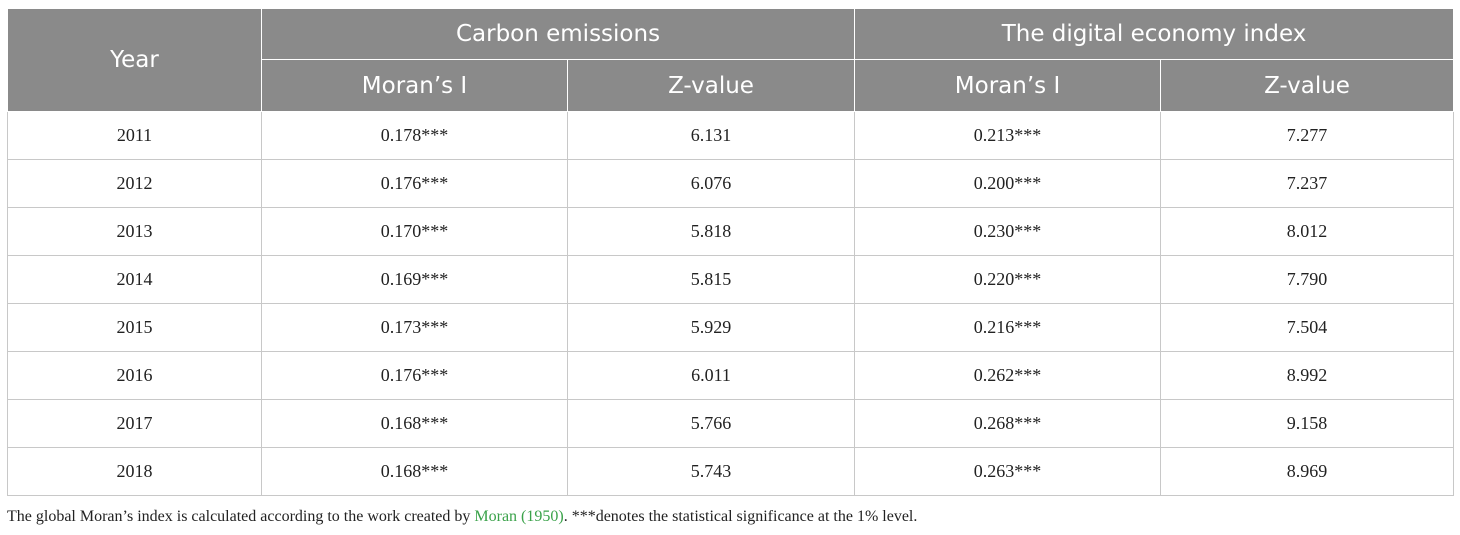 Image resolution: width=1460 pixels, height=535 pixels. I want to click on cell-digital-z-value: 8.969, so click(1307, 471).